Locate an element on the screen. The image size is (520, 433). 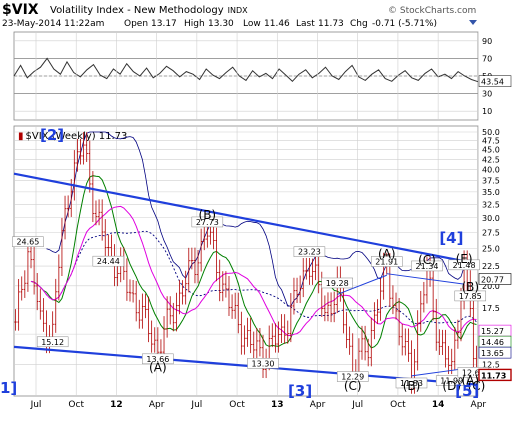
price-tick-label: 12.5 is located at coordinates (491, 365).